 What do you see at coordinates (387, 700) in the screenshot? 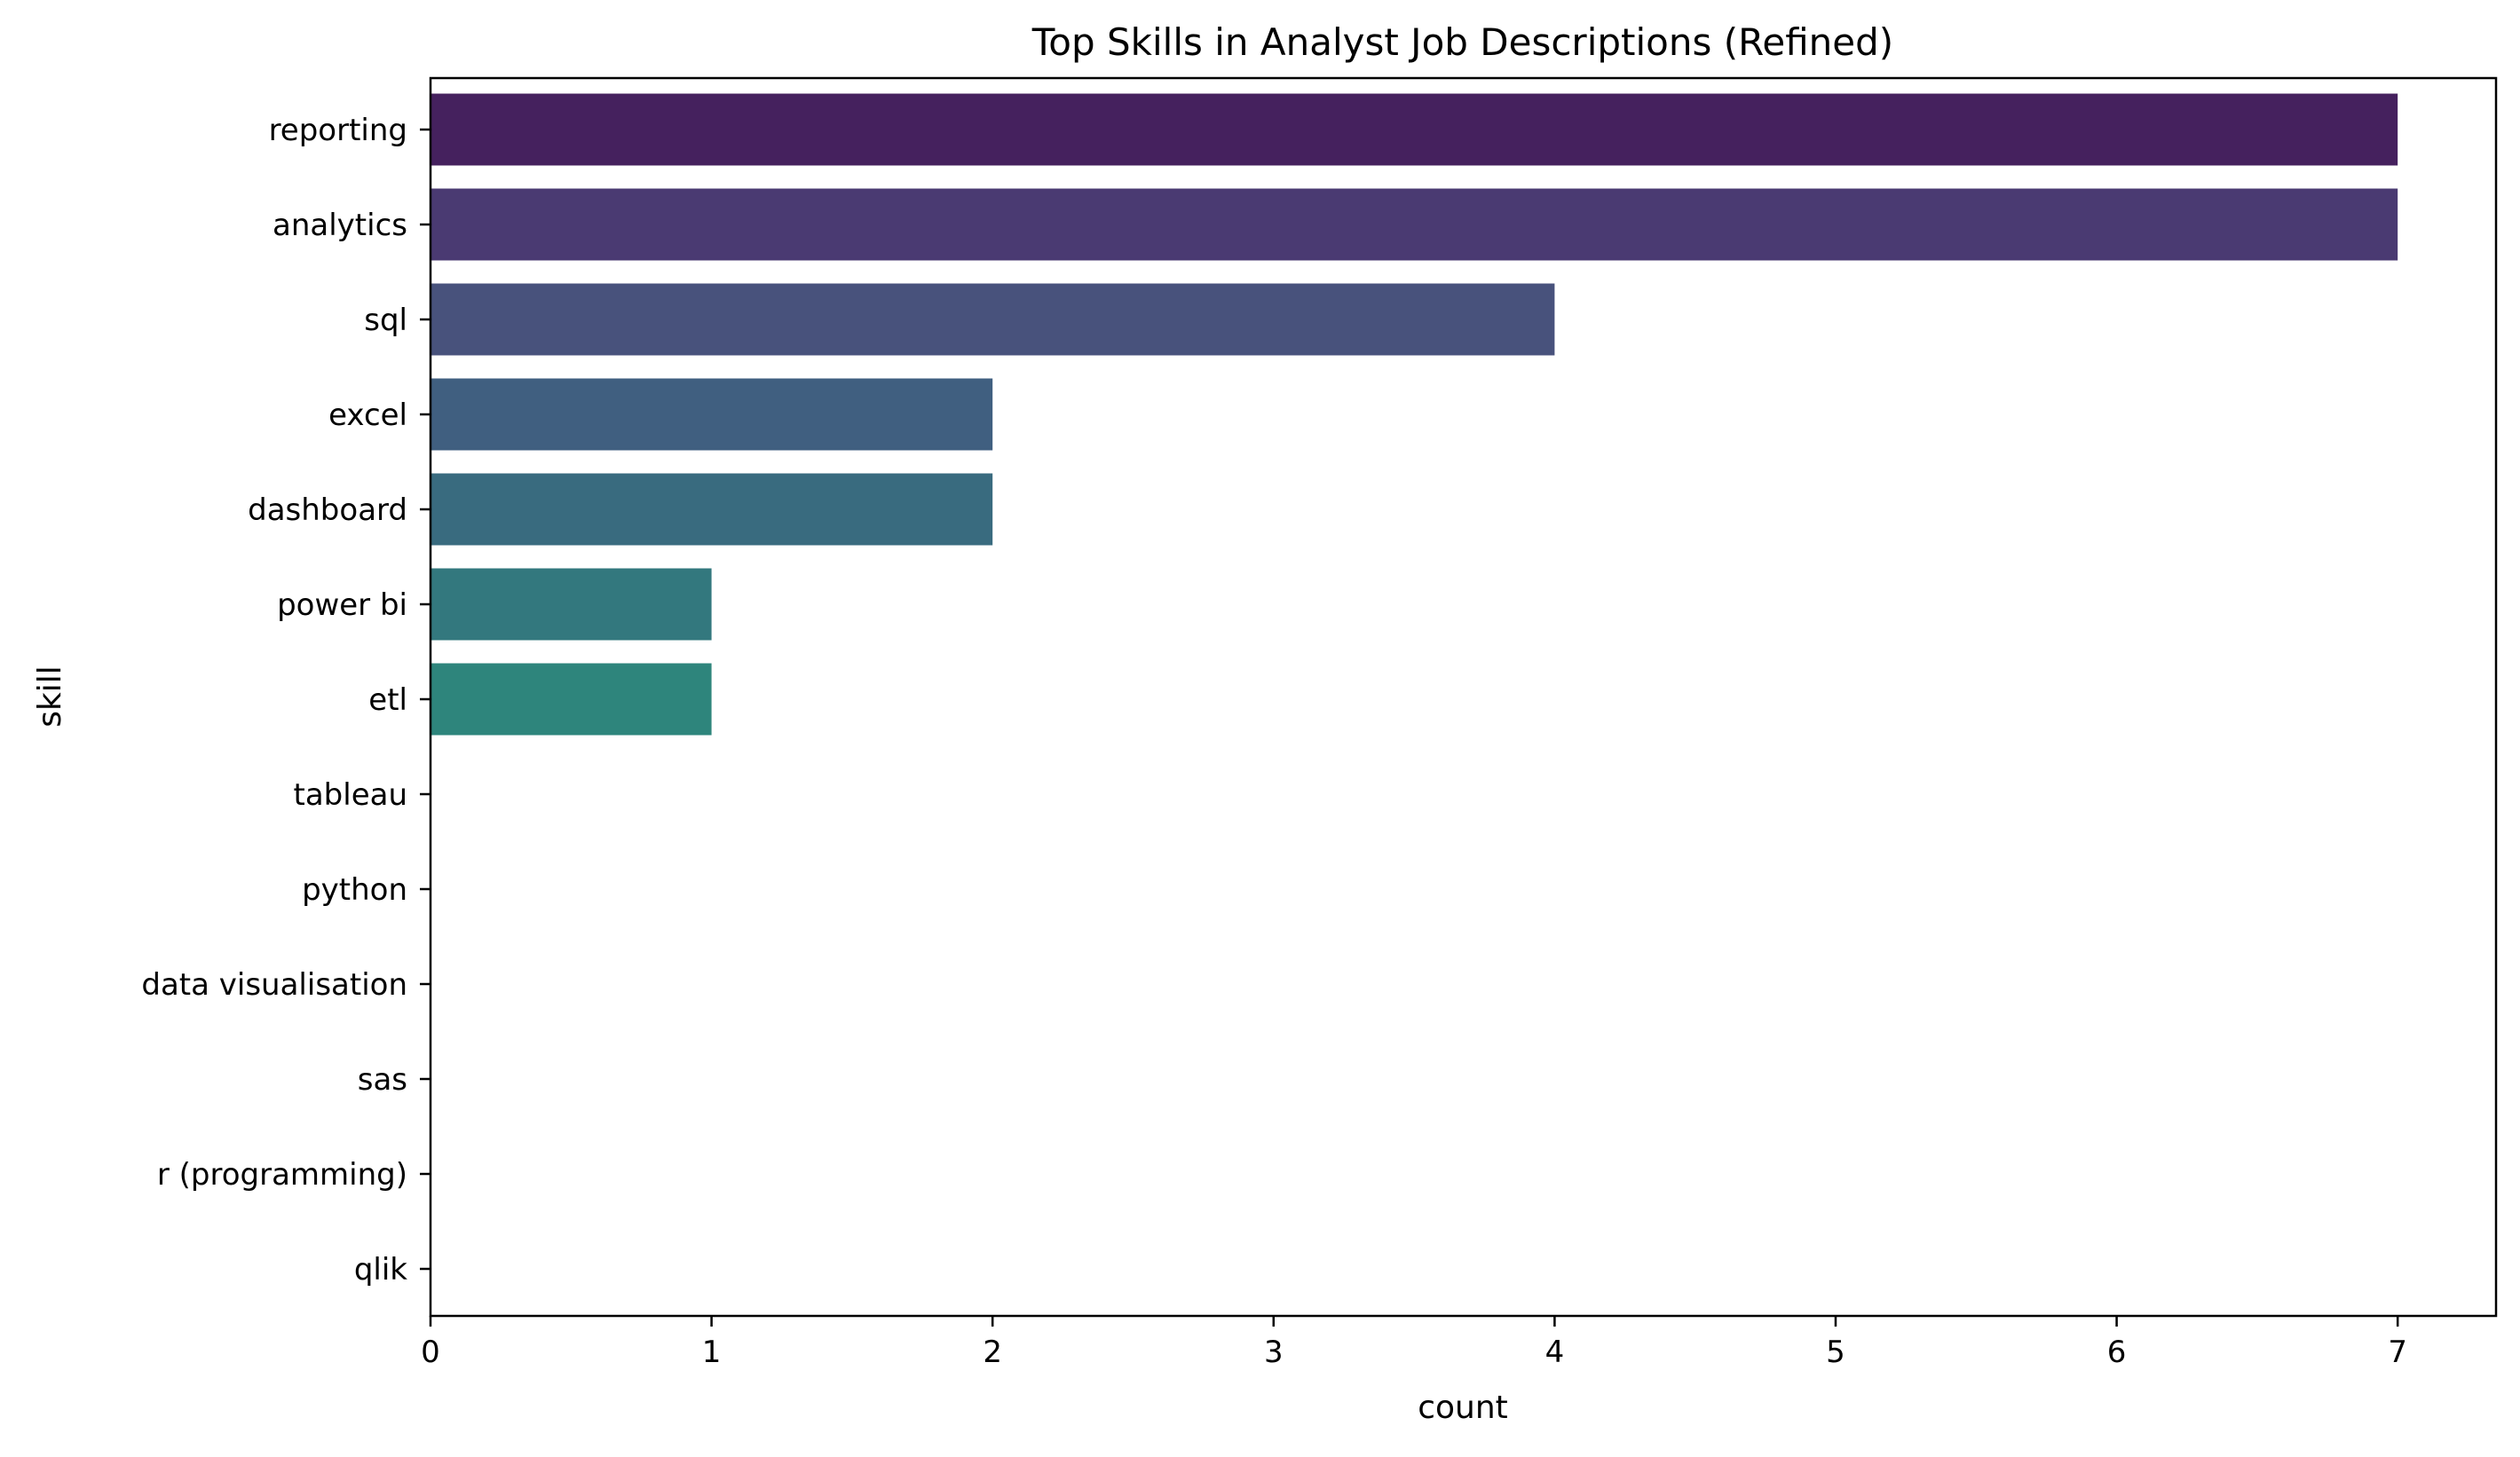
I see `y-tick-label: etl` at bounding box center [387, 700].